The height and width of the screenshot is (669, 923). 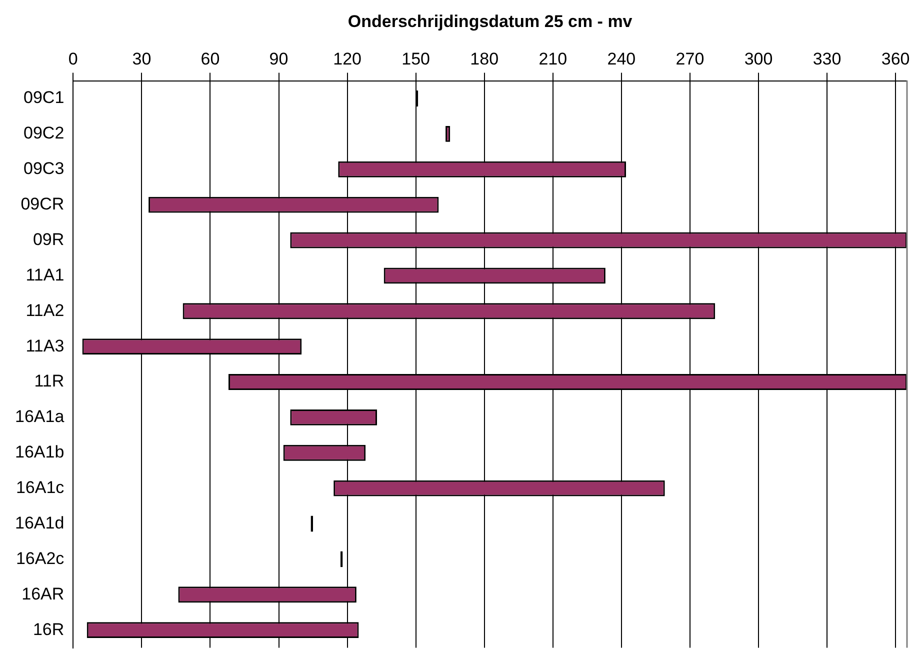 What do you see at coordinates (827, 58) in the screenshot?
I see `x-tick-label: 330` at bounding box center [827, 58].